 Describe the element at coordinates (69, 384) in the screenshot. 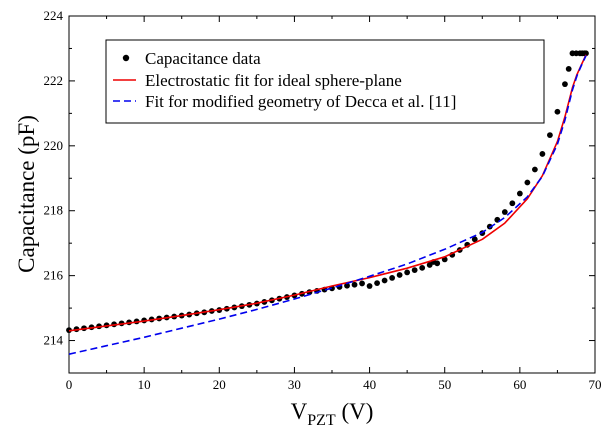

I see `x-tick-label: 0` at that location.